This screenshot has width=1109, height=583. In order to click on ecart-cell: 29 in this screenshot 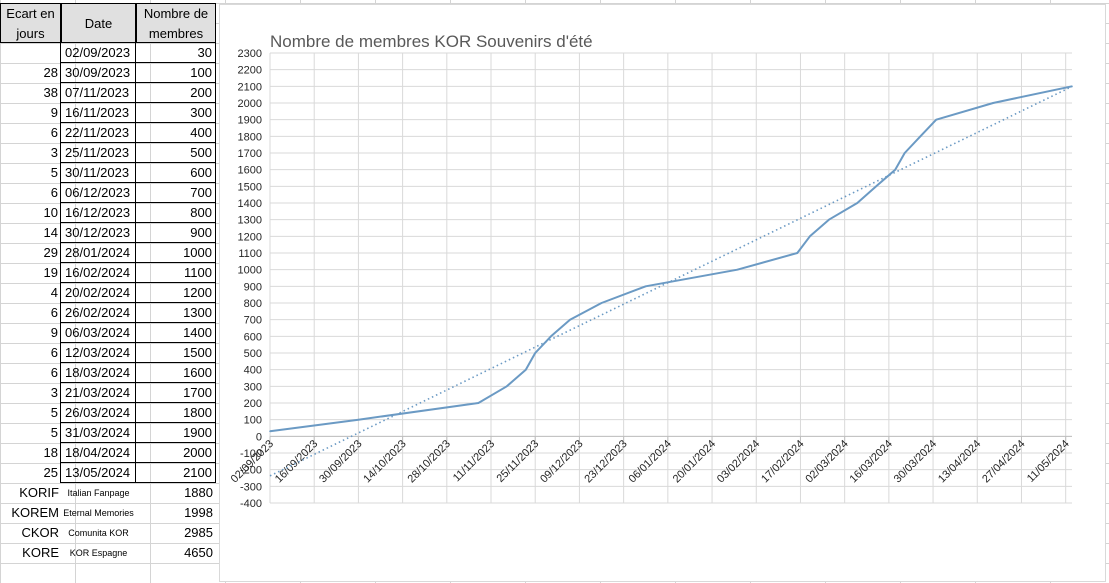, I will do `click(30, 253)`.